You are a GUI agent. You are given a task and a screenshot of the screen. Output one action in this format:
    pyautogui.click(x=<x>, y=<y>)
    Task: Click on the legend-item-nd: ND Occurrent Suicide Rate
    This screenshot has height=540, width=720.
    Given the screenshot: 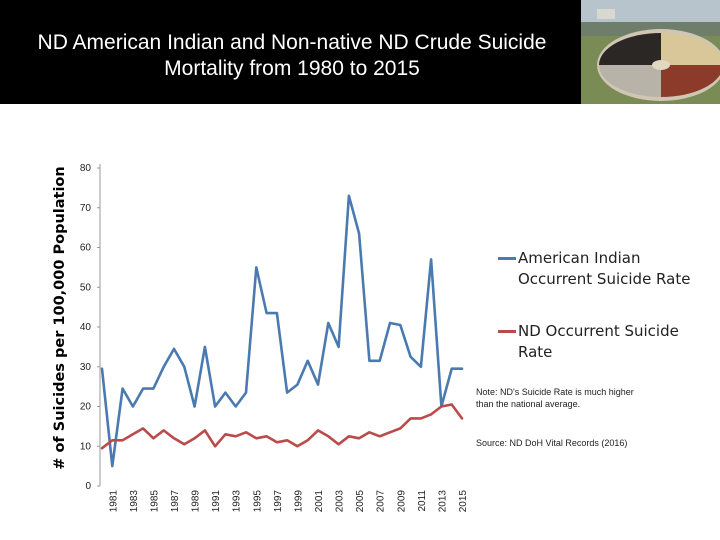 What is the action you would take?
    pyautogui.click(x=605, y=343)
    